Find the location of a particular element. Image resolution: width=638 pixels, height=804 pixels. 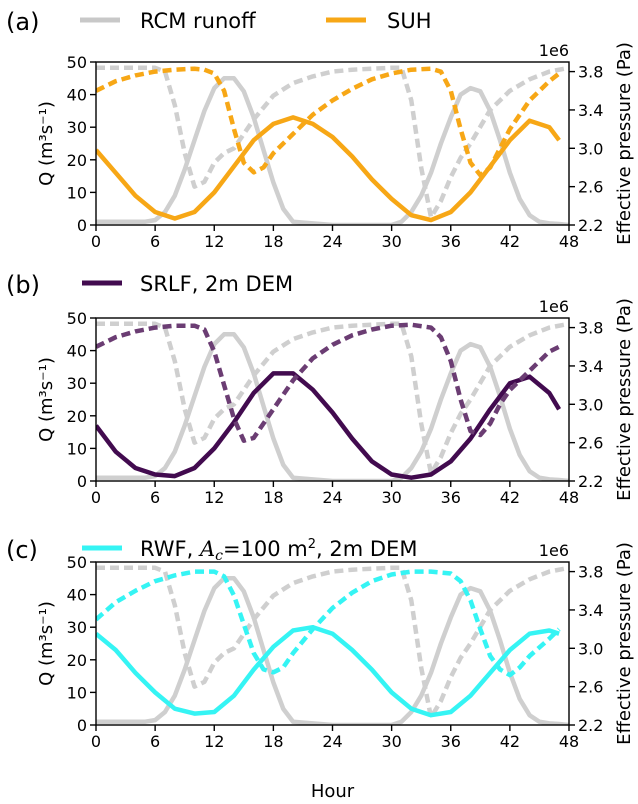

legend: SRLF, 2m DEM is located at coordinates (187, 284).